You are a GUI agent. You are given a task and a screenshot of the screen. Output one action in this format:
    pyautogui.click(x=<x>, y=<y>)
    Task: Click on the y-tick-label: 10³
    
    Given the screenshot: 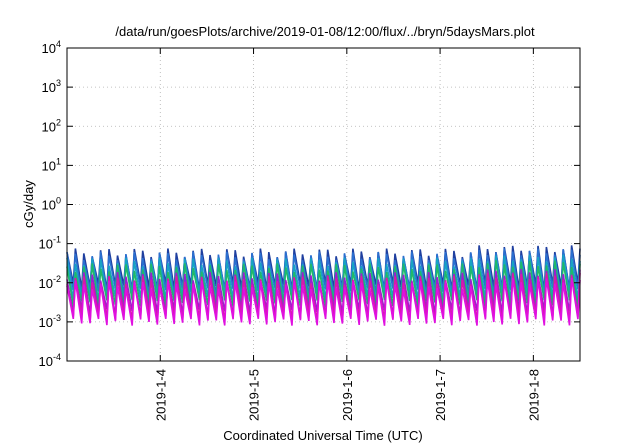 What is the action you would take?
    pyautogui.click(x=51, y=86)
    